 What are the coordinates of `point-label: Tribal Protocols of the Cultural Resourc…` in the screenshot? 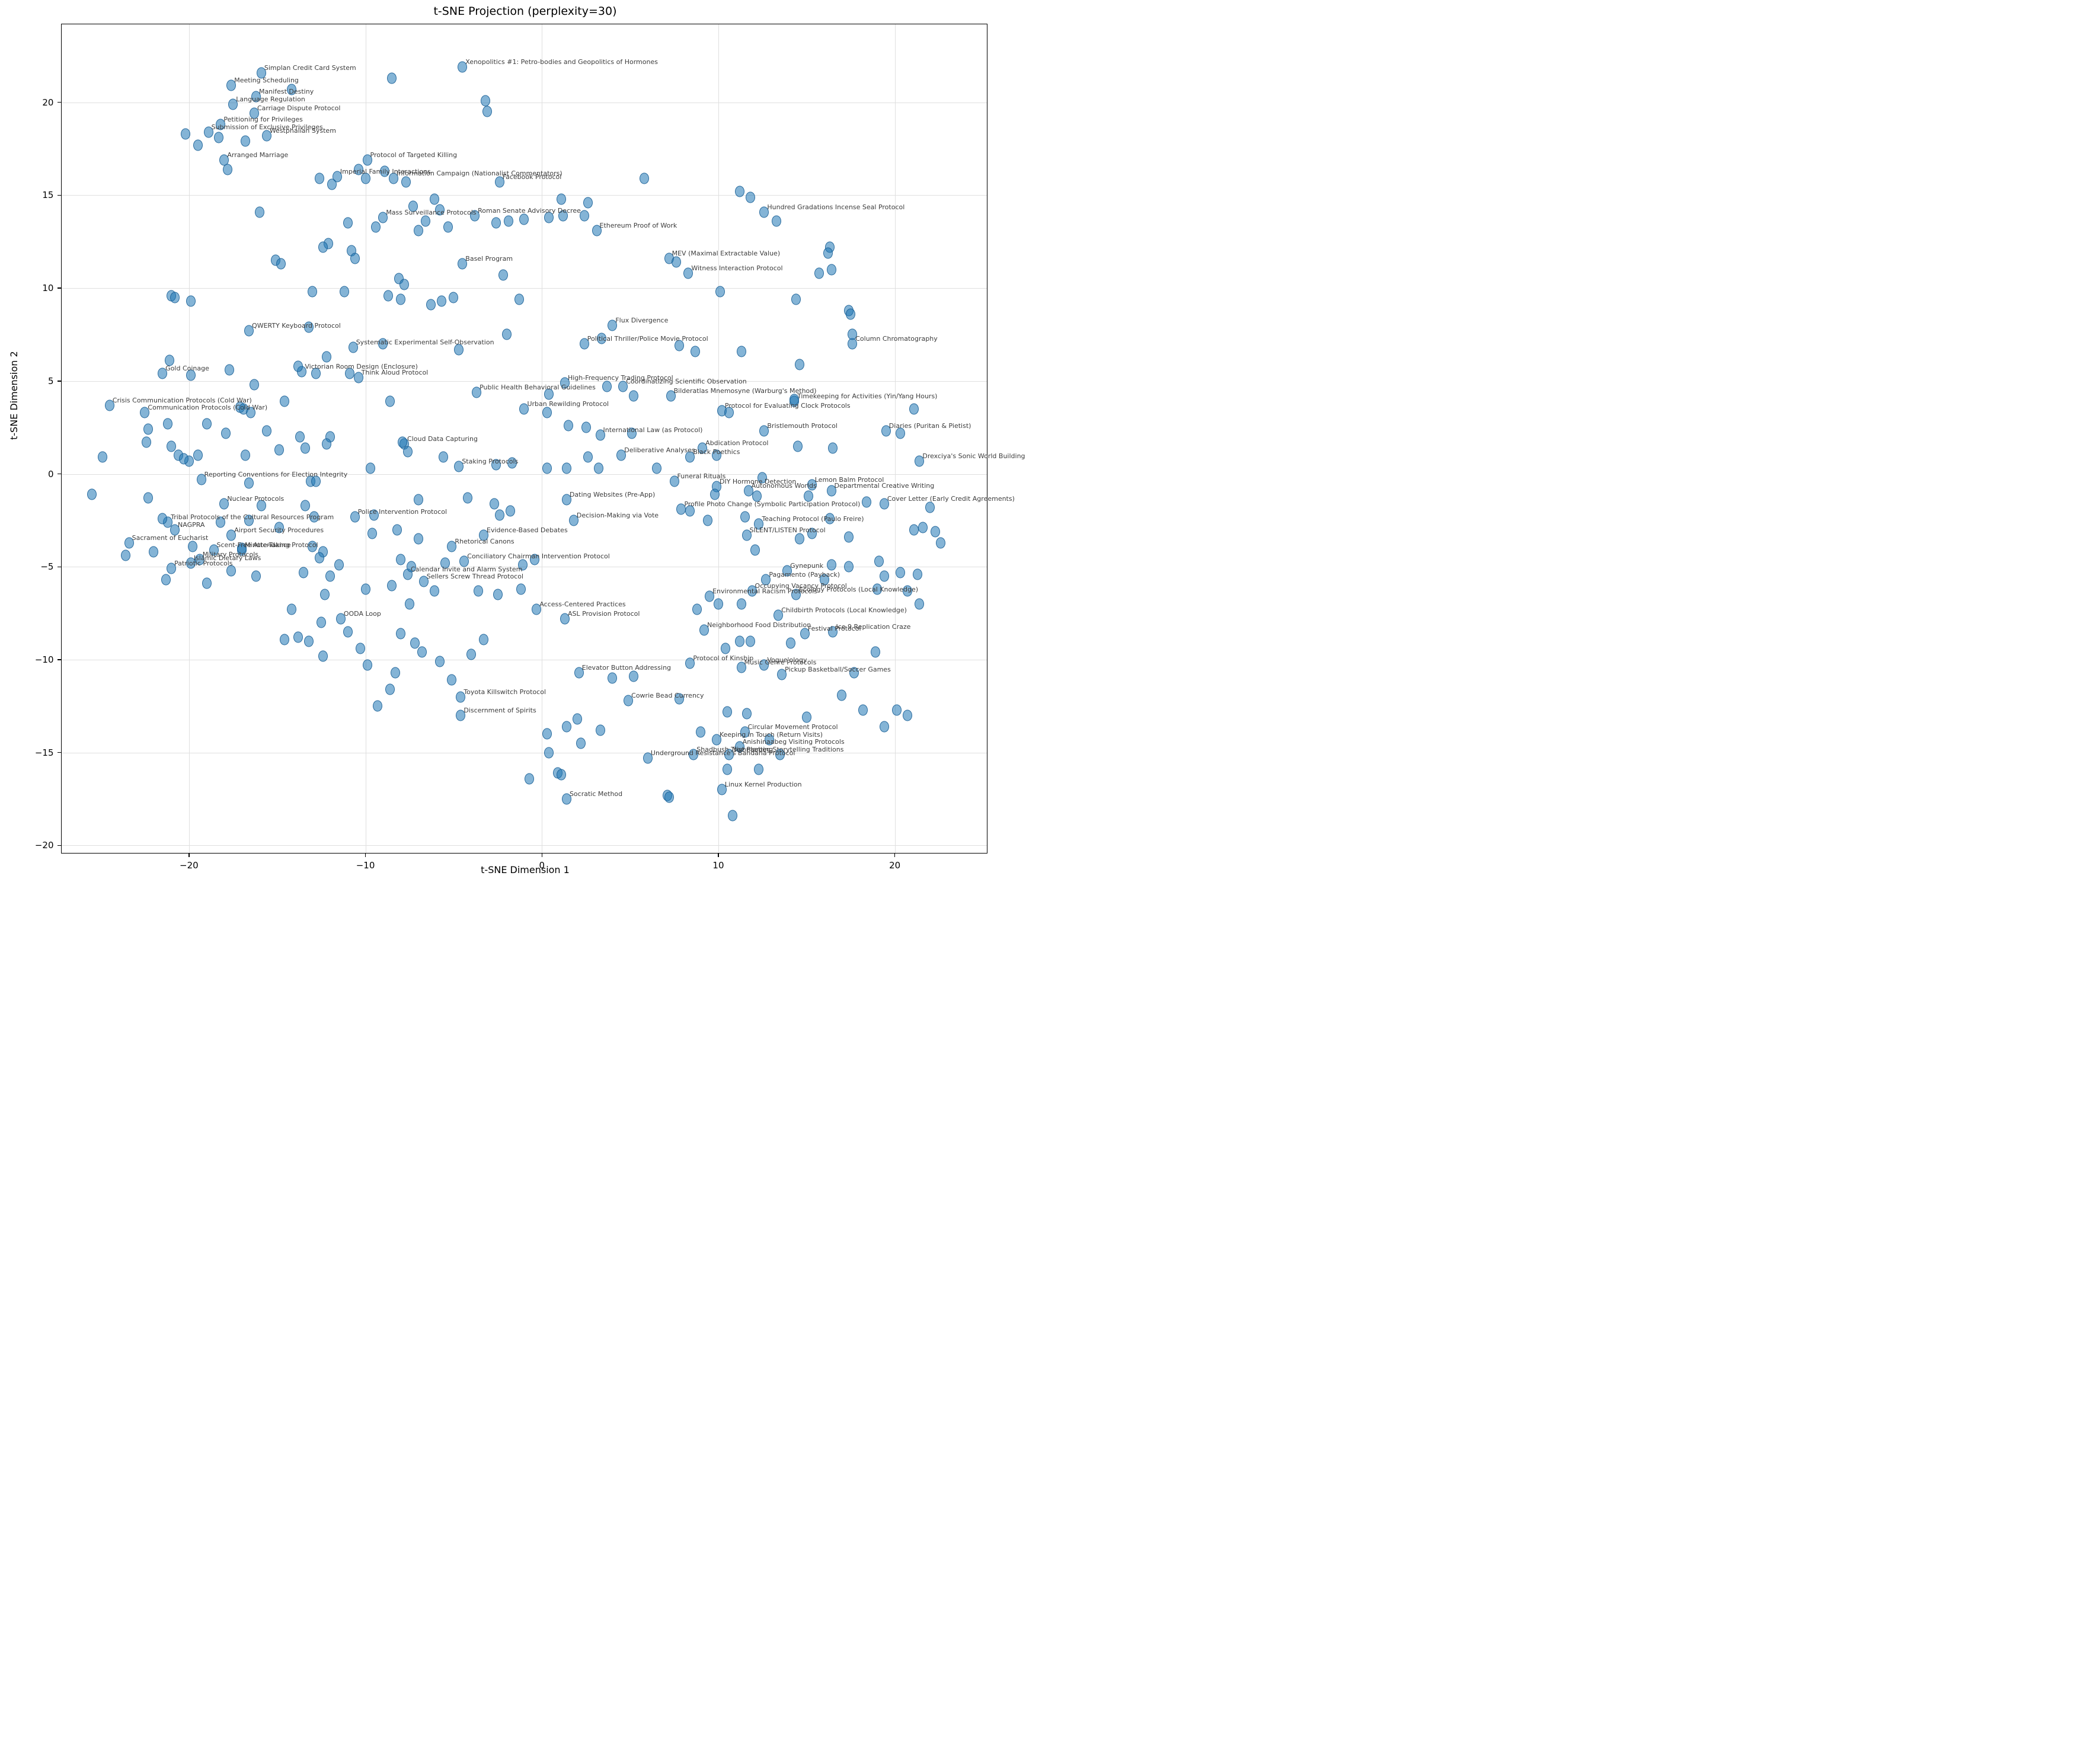 It's located at (252, 517).